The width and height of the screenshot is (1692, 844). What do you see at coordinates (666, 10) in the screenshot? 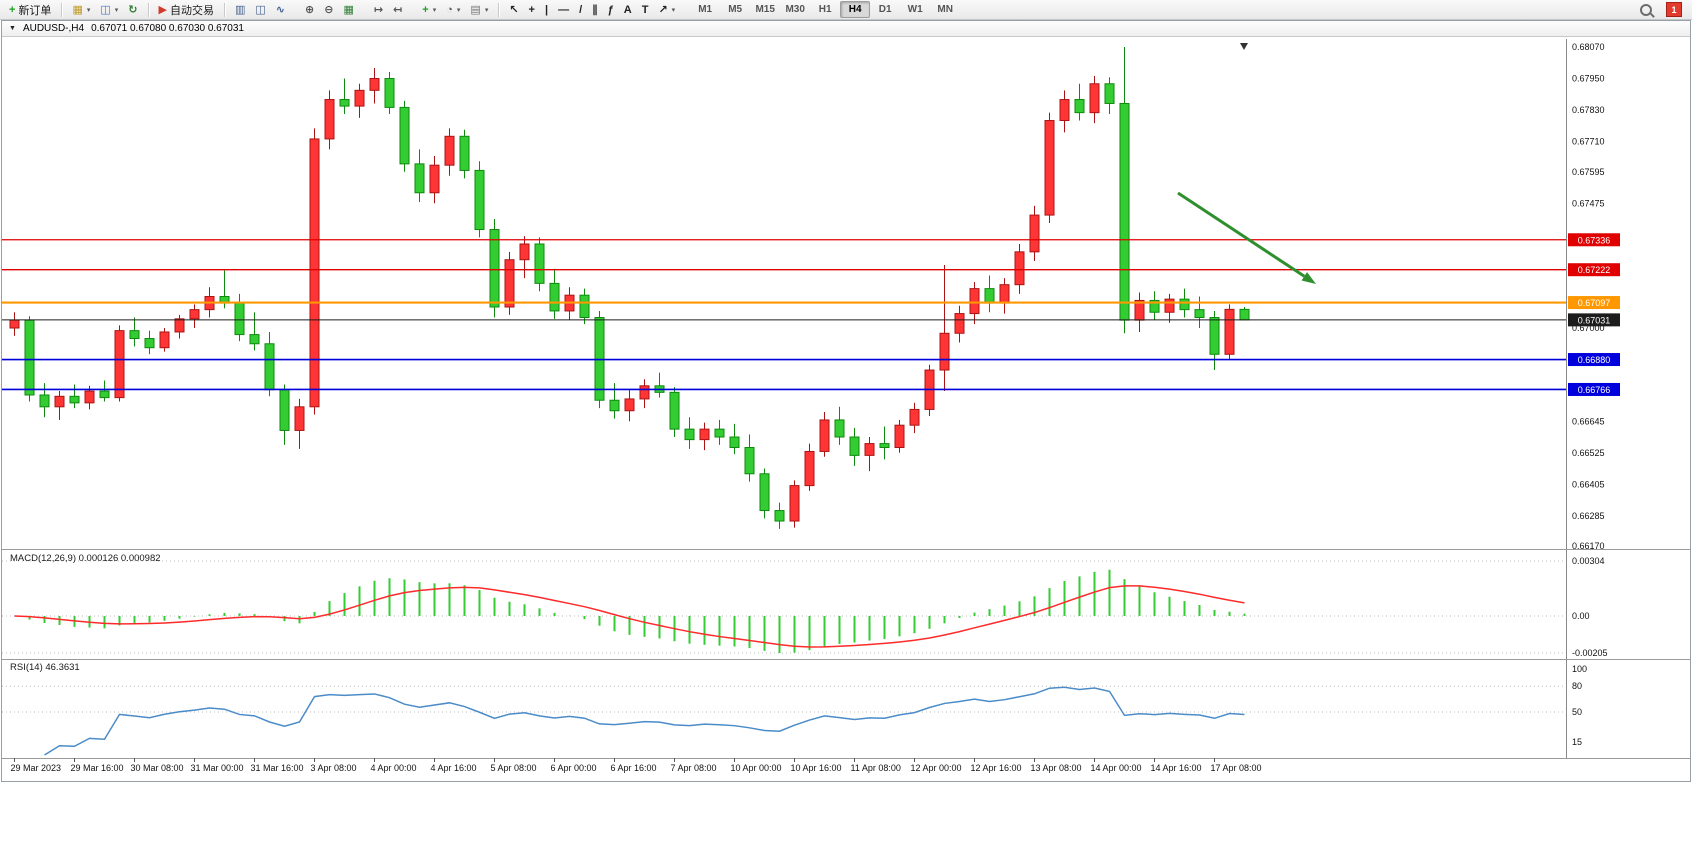
I see `arrows-tool-button: ↗ ▾` at bounding box center [666, 10].